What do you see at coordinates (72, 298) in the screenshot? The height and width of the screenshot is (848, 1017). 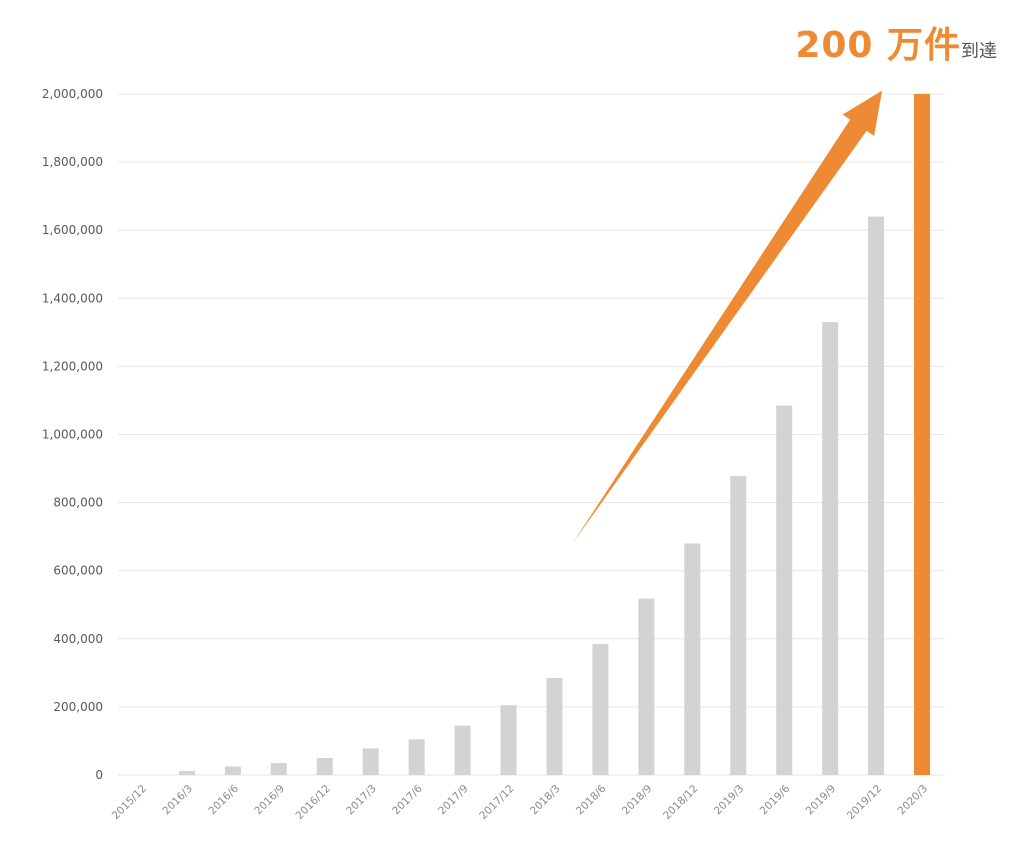 I see `y-tick-label: 1,400,000` at bounding box center [72, 298].